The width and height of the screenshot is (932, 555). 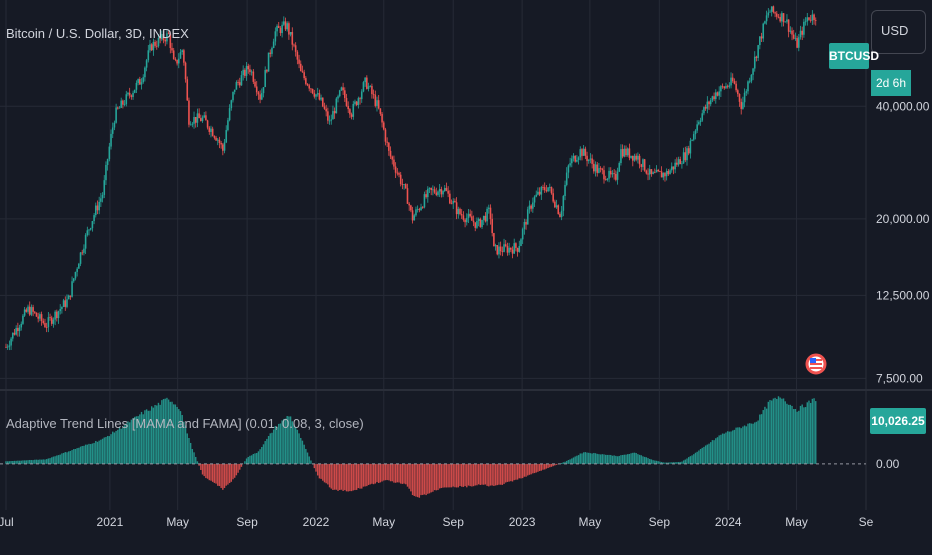 I want to click on us-flag-icon, so click(x=816, y=362).